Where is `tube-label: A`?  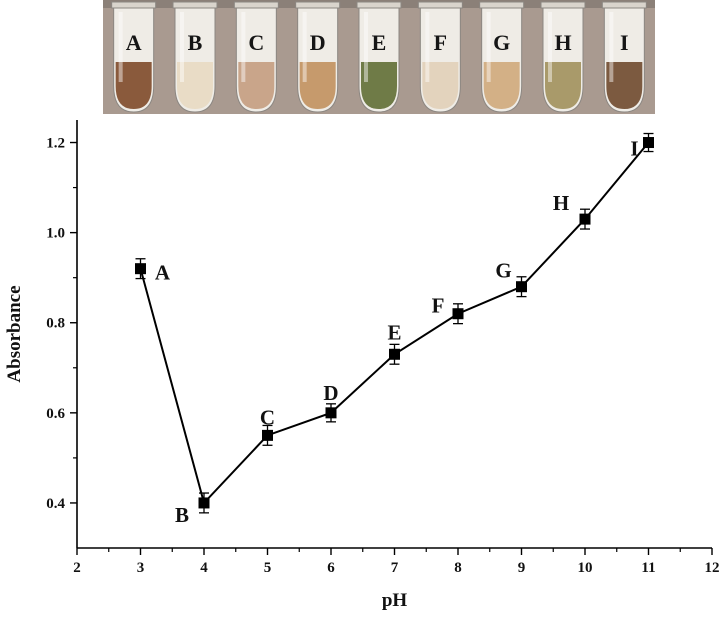
tube-label: A is located at coordinates (134, 42).